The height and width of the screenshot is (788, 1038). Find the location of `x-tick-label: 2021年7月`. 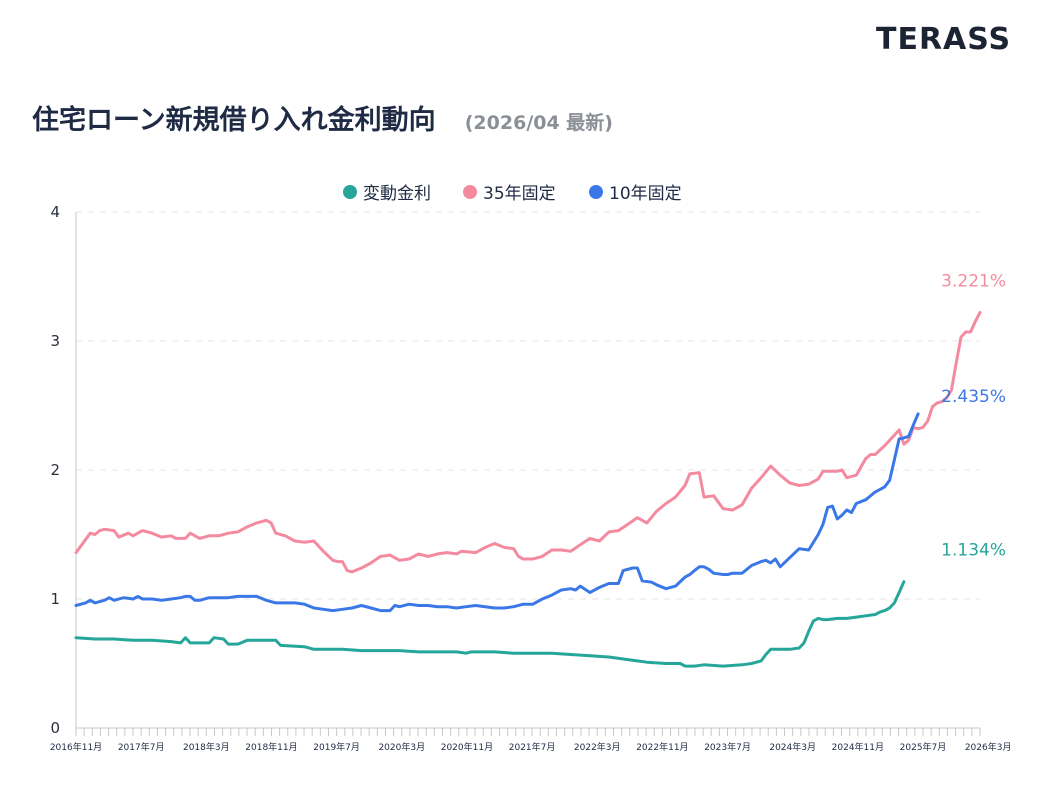

x-tick-label: 2021年7月 is located at coordinates (532, 747).